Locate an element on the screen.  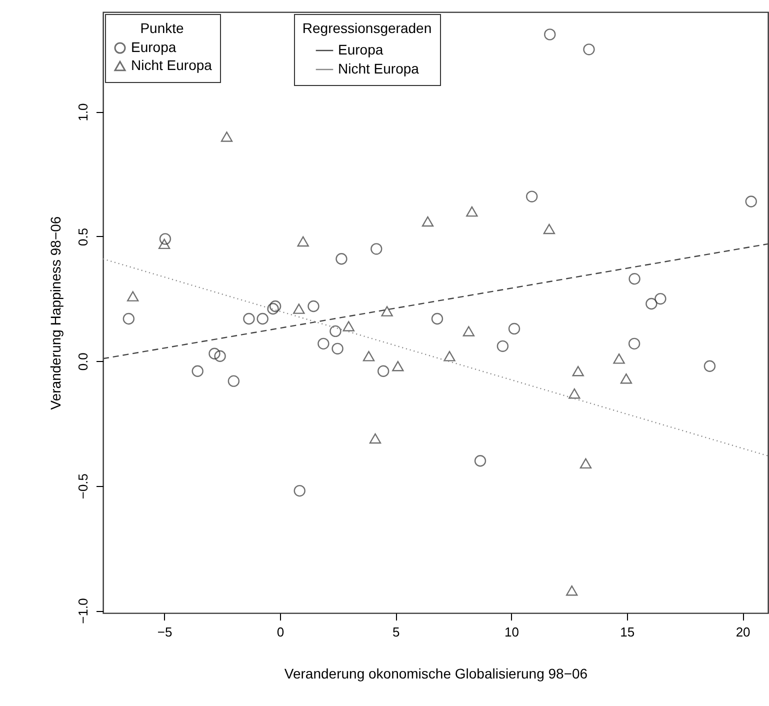
y-tick-label: −1.0 is located at coordinates (83, 611).